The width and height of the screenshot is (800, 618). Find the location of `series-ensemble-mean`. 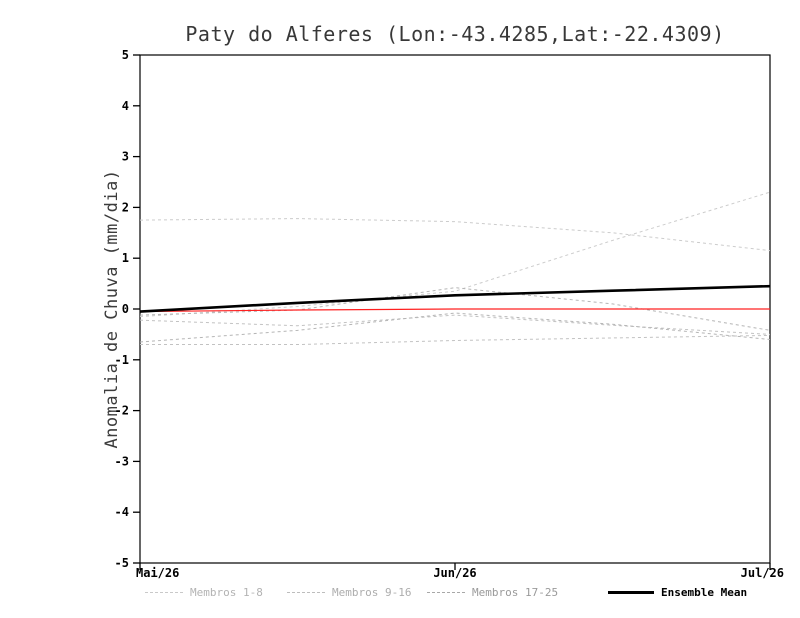

series-ensemble-mean is located at coordinates (455, 298).